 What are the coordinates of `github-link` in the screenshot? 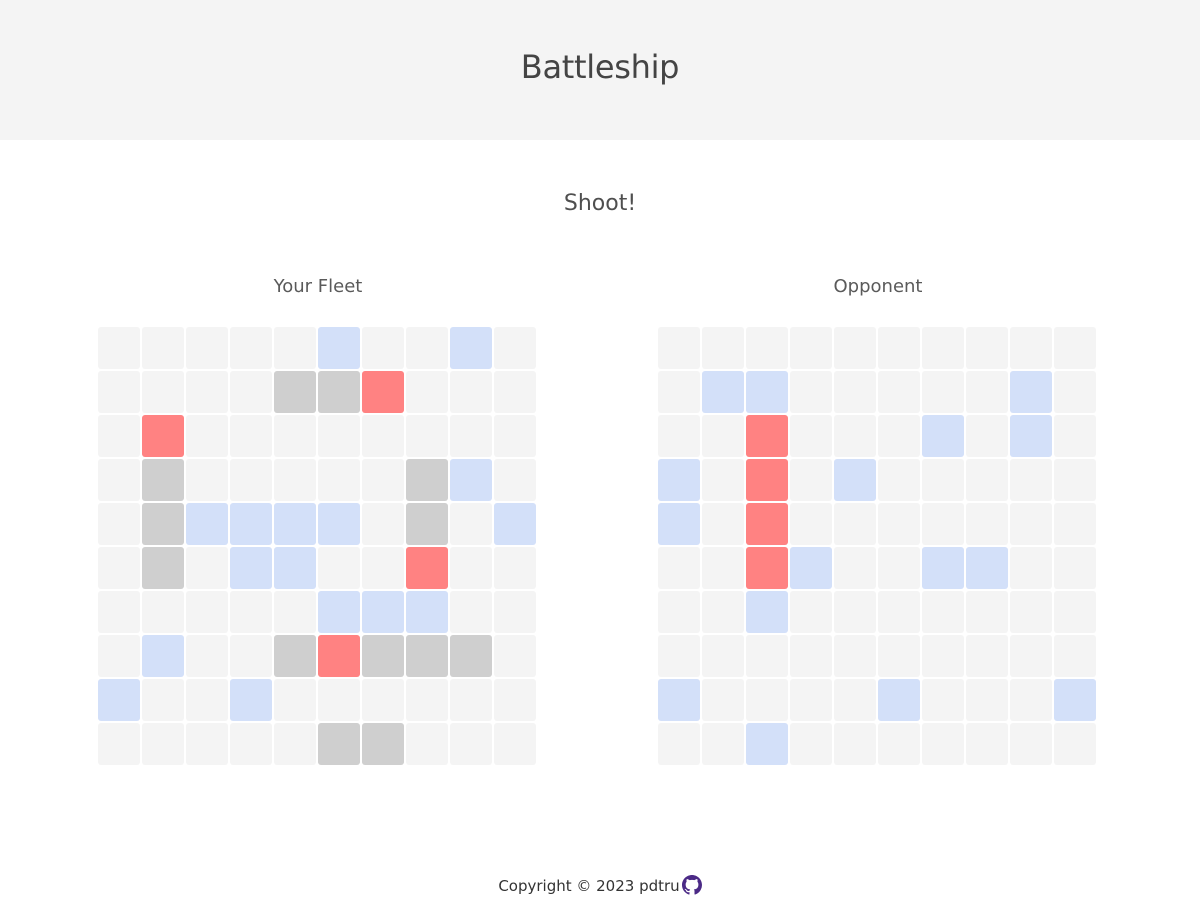 It's located at (691, 885).